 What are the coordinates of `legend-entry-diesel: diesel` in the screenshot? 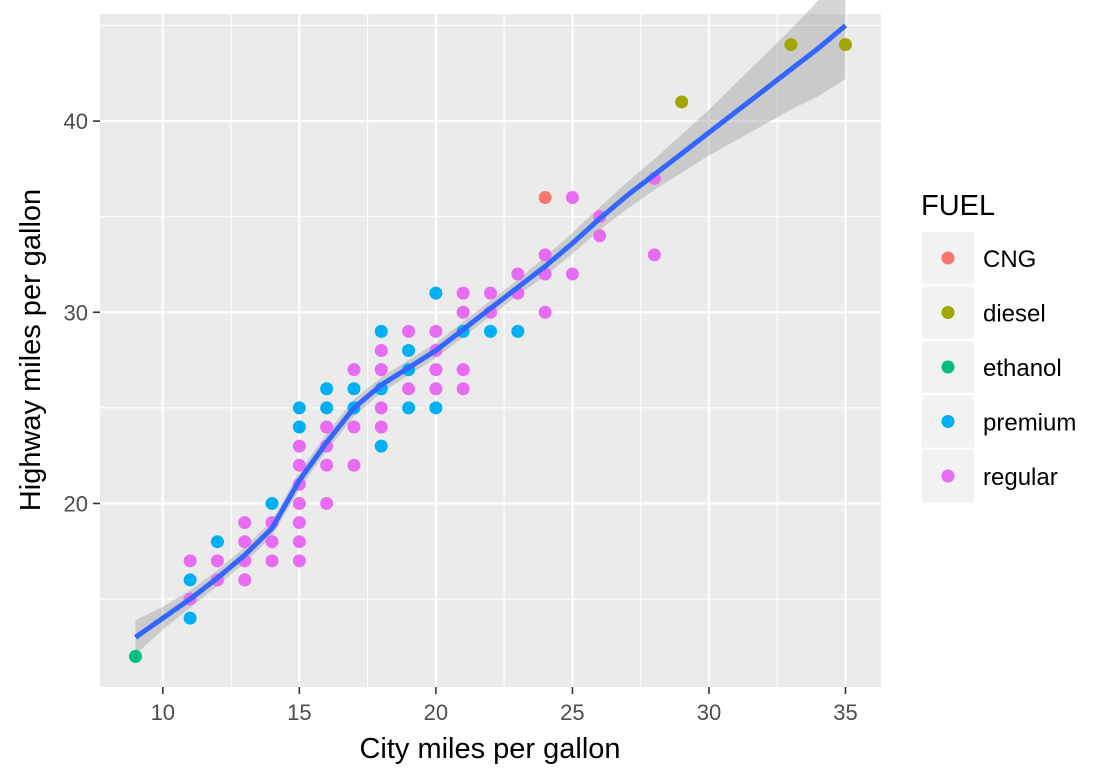 It's located at (984, 312).